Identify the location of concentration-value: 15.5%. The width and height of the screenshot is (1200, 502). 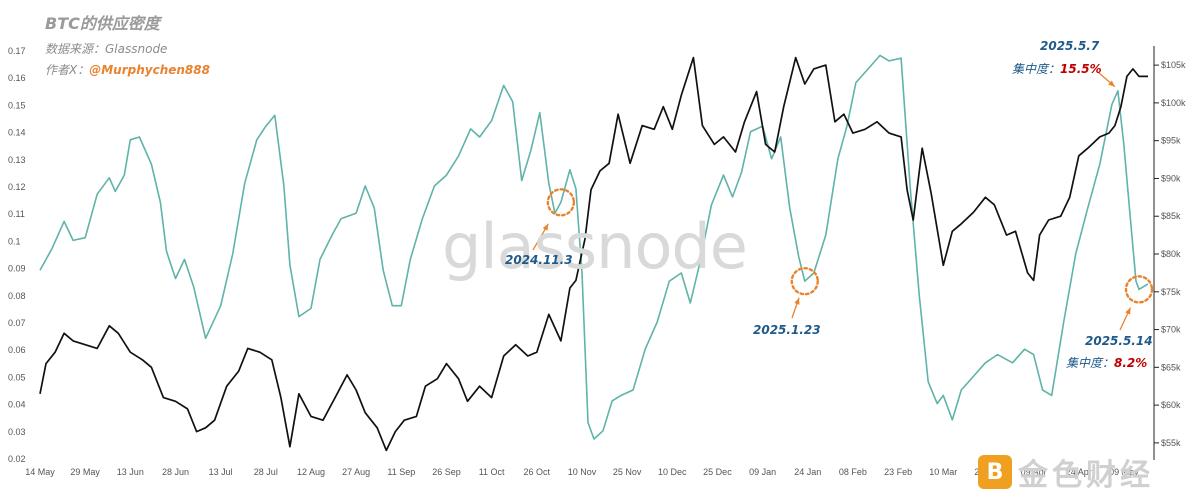
(1081, 69).